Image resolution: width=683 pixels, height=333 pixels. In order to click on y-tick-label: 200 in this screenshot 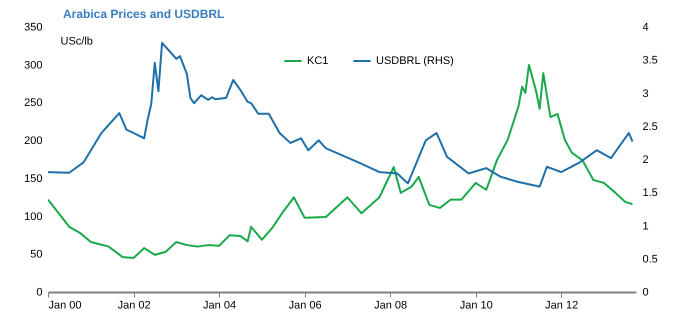, I will do `click(33, 141)`.